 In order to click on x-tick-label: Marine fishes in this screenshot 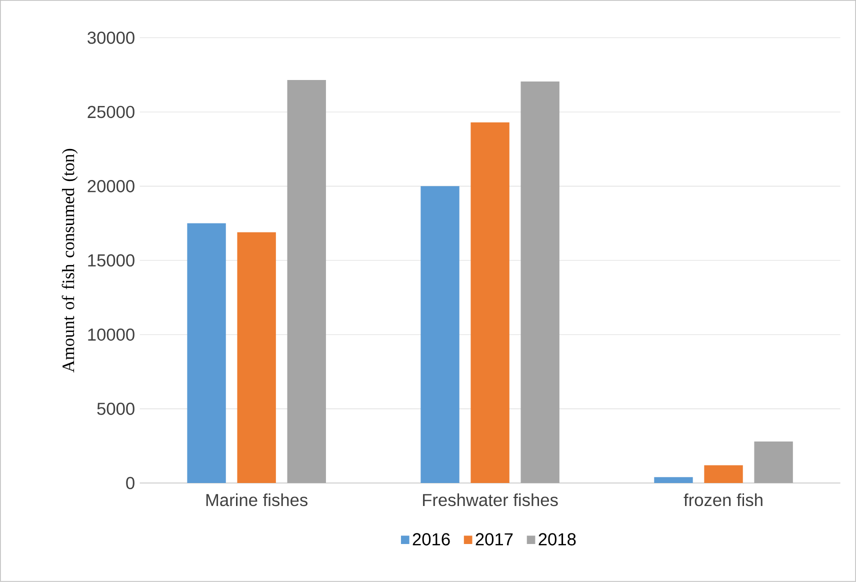, I will do `click(257, 500)`.